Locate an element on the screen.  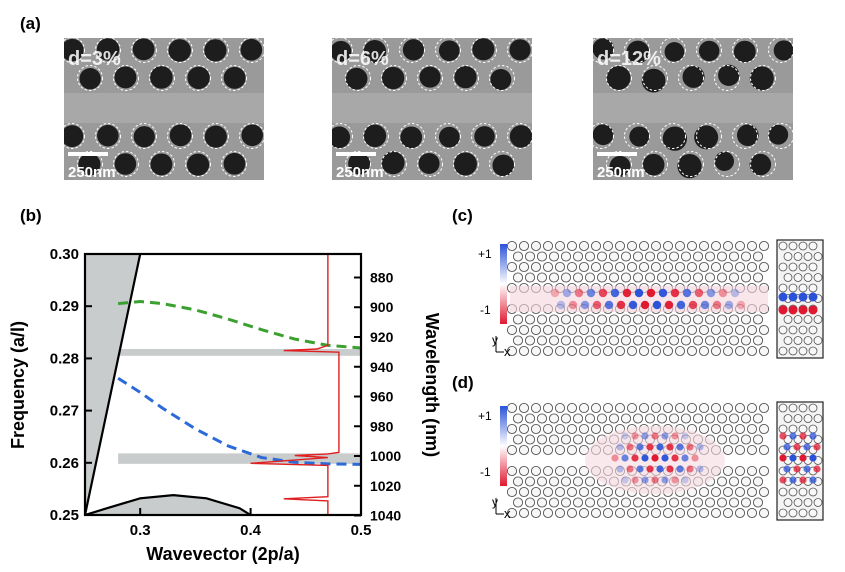
panel-label-d: (d) is located at coordinates (463, 382).